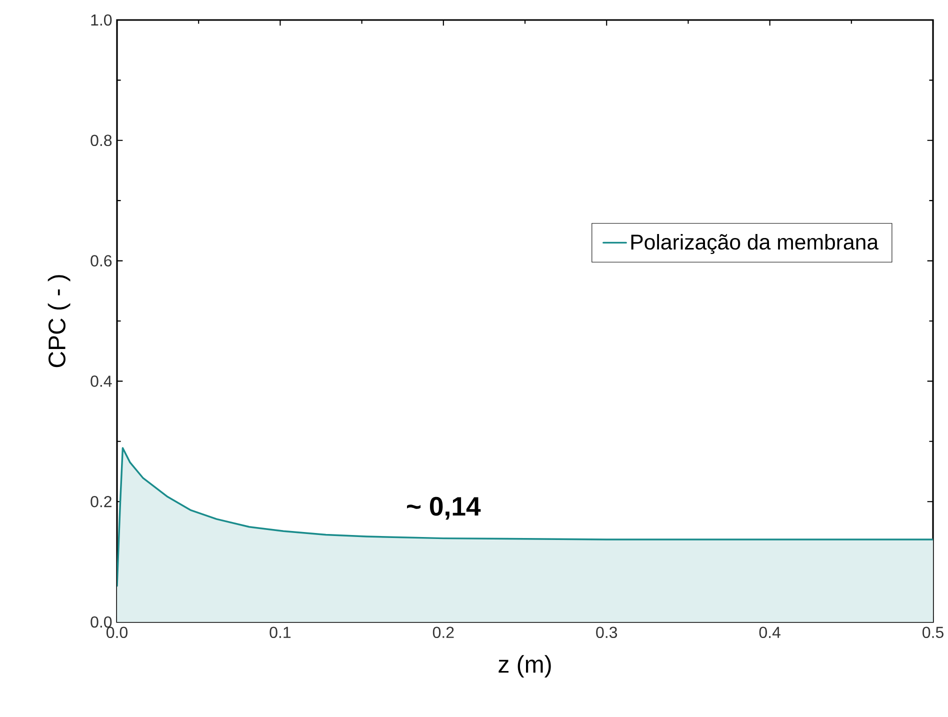 This screenshot has height=717, width=948. What do you see at coordinates (769, 632) in the screenshot?
I see `x-tick-label: 0.4` at bounding box center [769, 632].